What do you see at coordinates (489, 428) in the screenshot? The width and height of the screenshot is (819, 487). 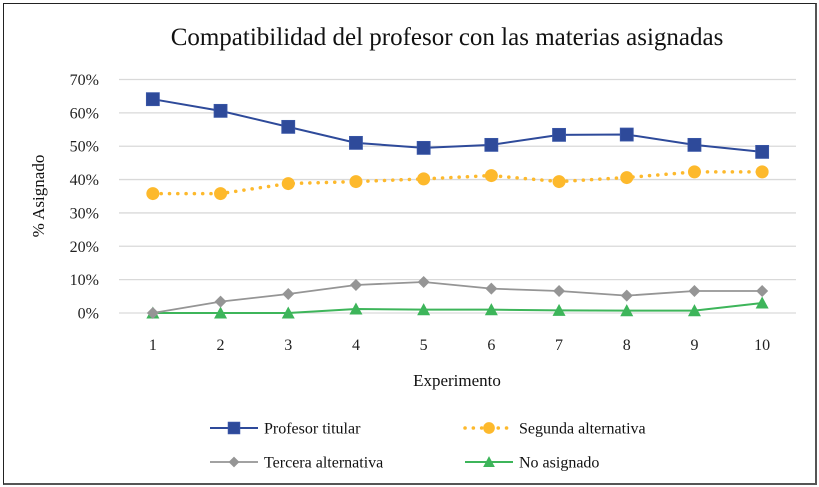 I see `legend-marker-circle-icon` at bounding box center [489, 428].